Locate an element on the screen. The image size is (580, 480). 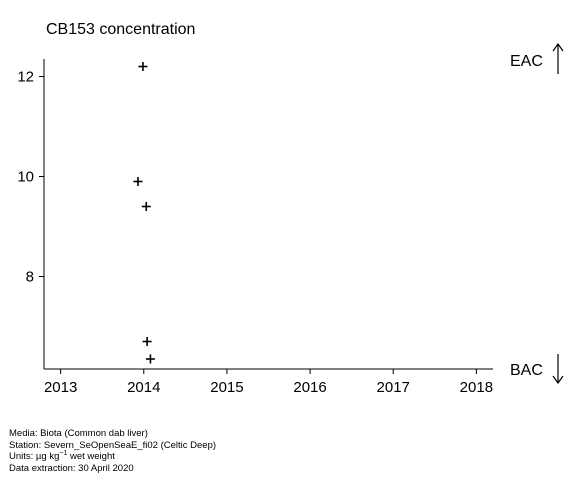
y-tick-label: 12 is located at coordinates (25, 77).